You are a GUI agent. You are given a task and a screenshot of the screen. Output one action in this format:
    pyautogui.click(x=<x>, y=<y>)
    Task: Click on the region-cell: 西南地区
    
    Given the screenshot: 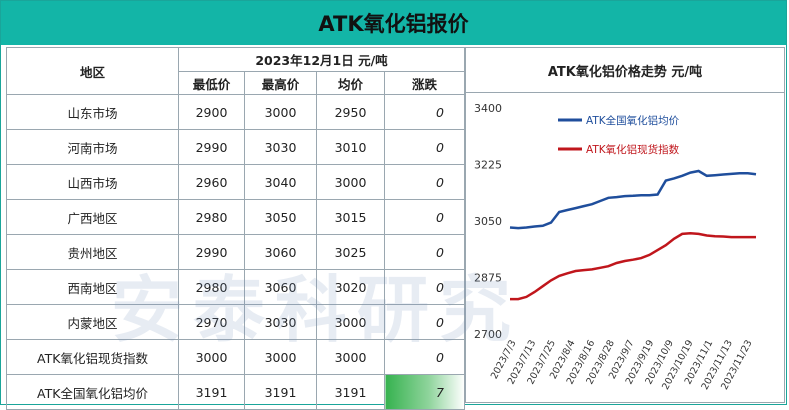 What is the action you would take?
    pyautogui.click(x=92, y=287)
    